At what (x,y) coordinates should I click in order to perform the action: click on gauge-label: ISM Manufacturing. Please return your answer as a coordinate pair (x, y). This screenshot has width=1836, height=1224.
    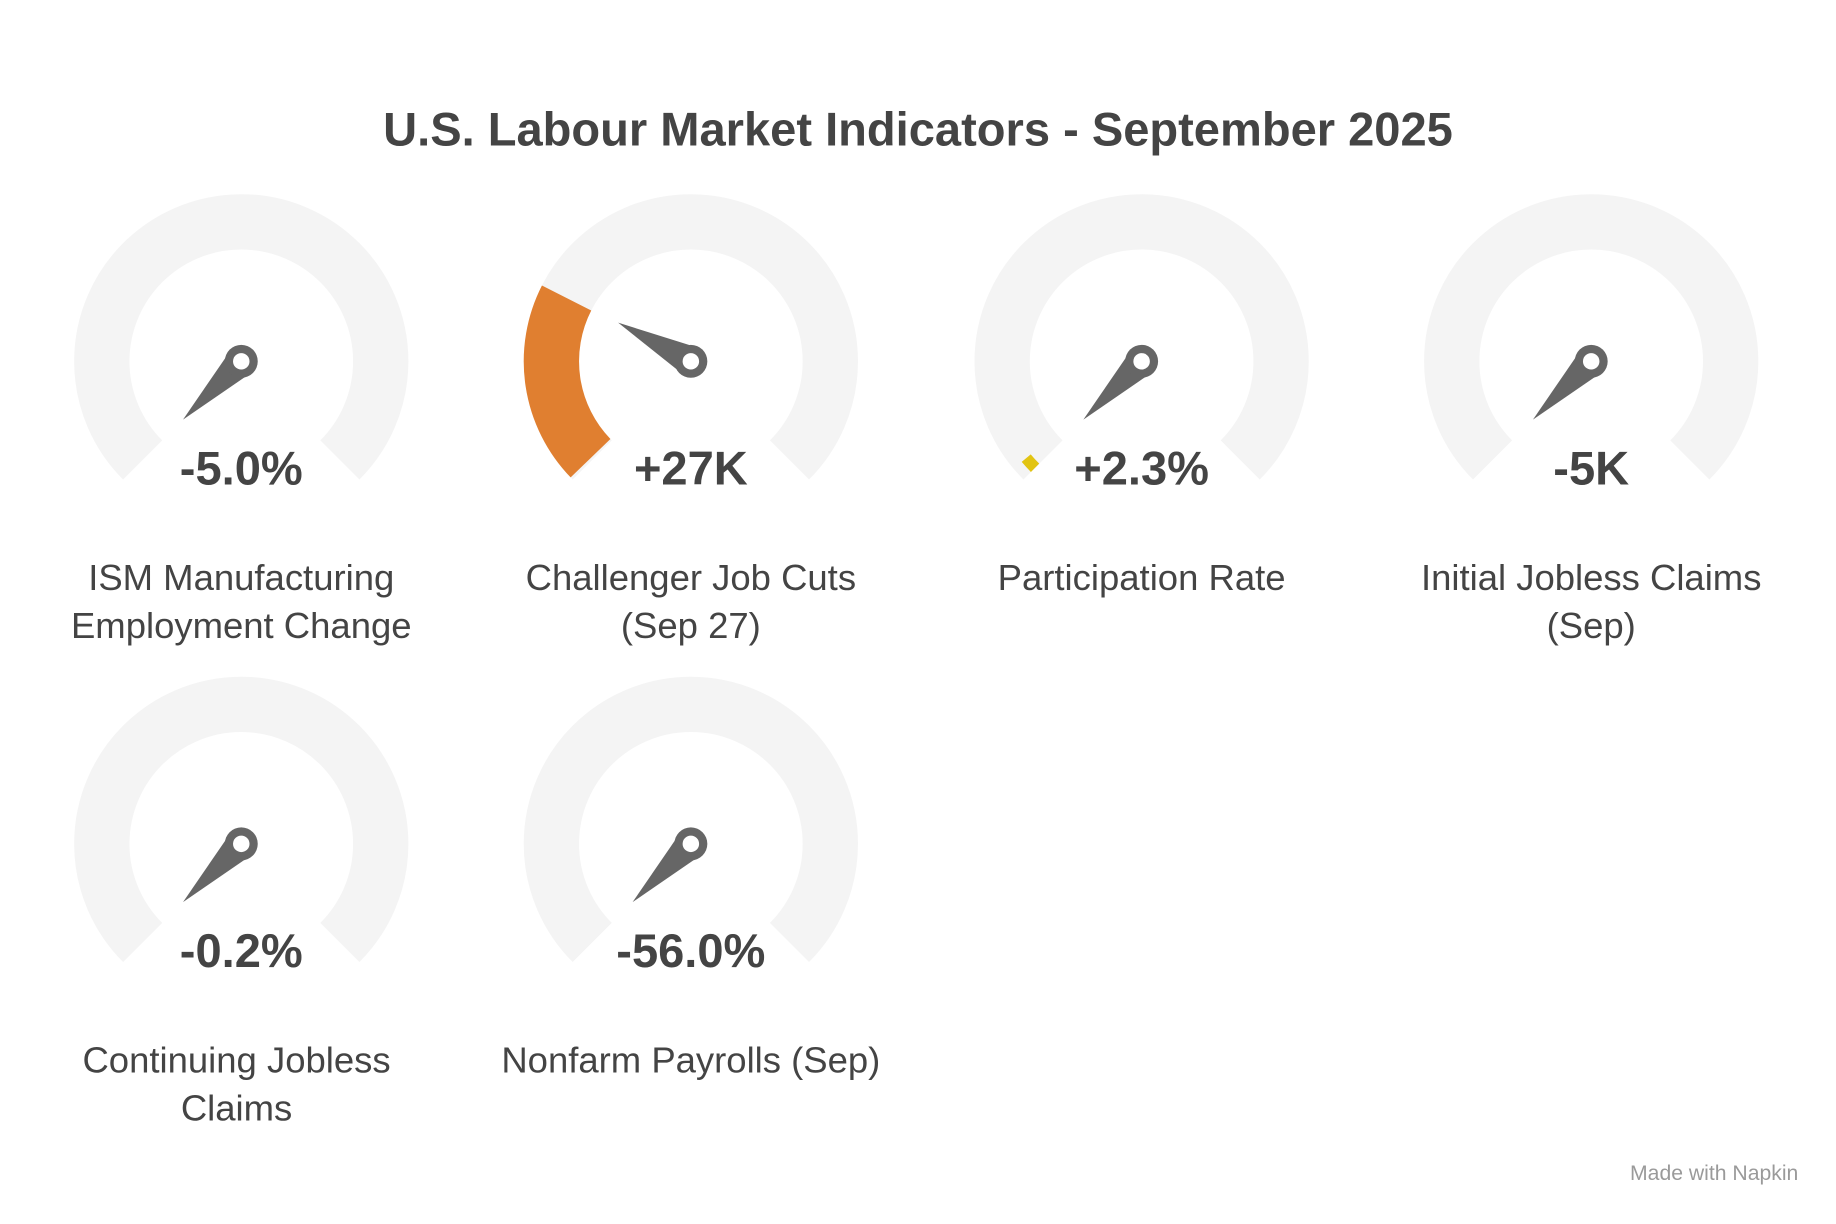
    Looking at the image, I should click on (241, 577).